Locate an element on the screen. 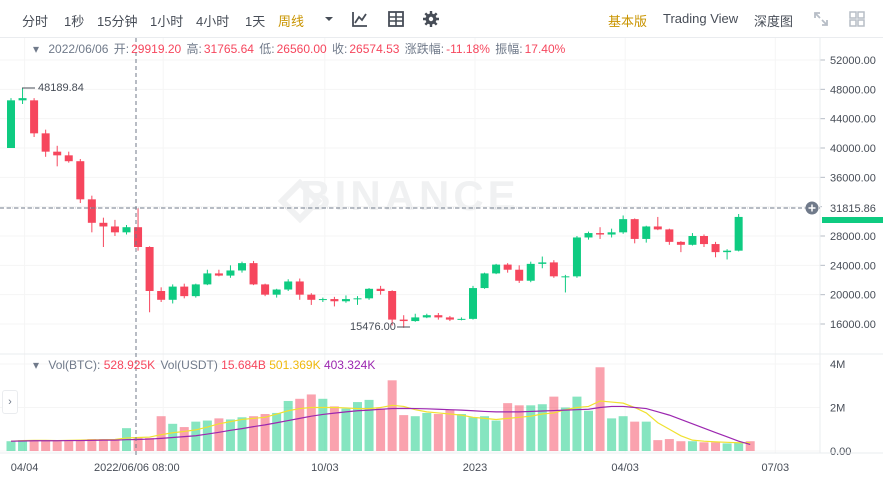 This screenshot has height=478, width=883. fullscreen-icon is located at coordinates (821, 19).